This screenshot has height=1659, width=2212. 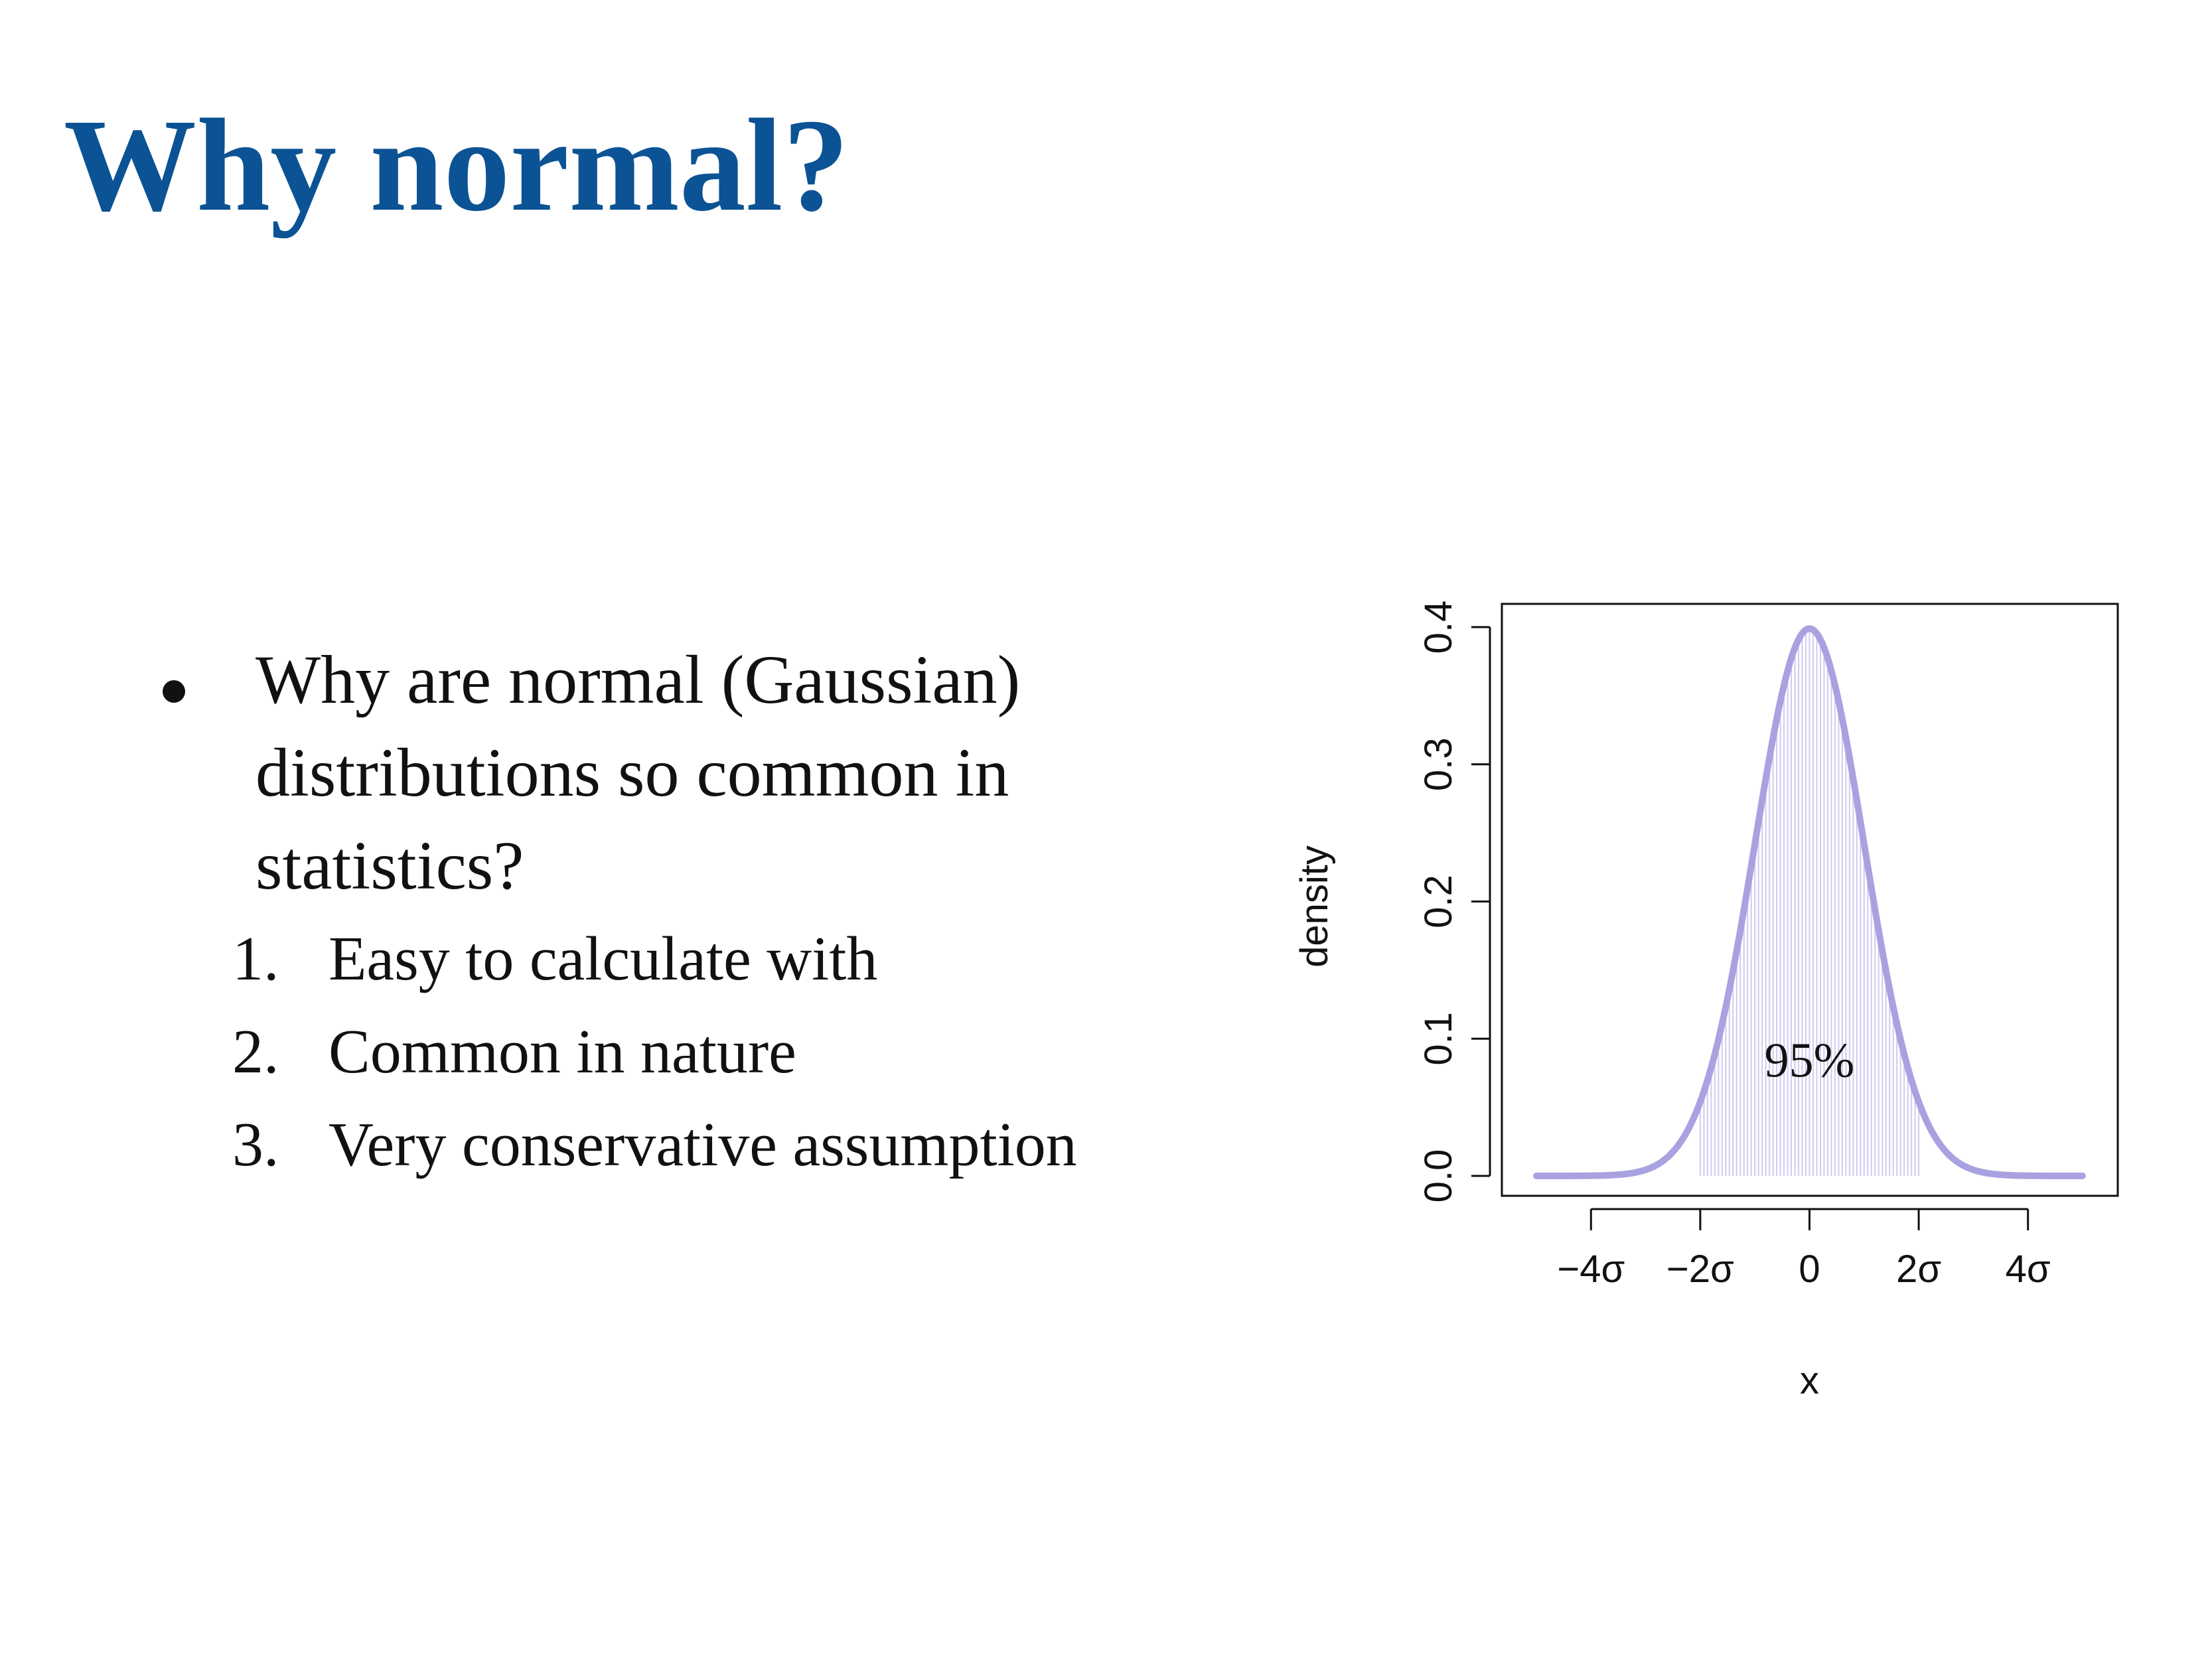 I want to click on x-tick-label: −2σ, so click(x=1700, y=1269).